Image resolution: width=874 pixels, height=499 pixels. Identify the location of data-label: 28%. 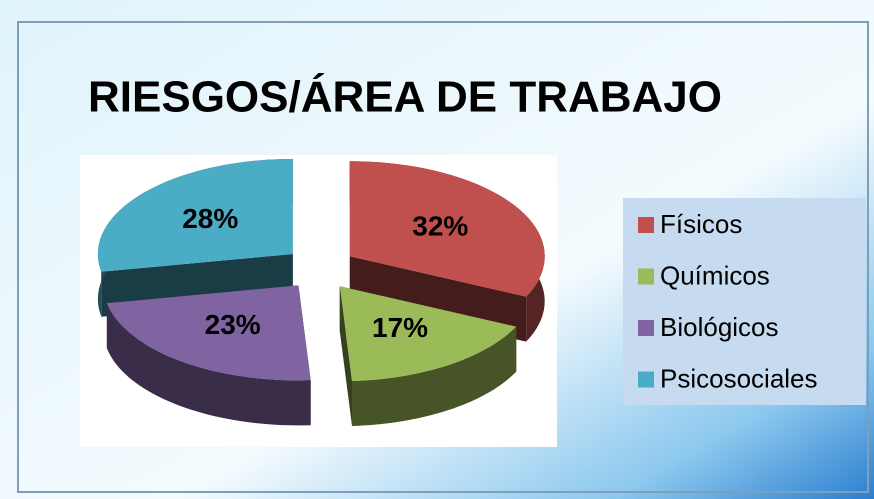
(210, 218).